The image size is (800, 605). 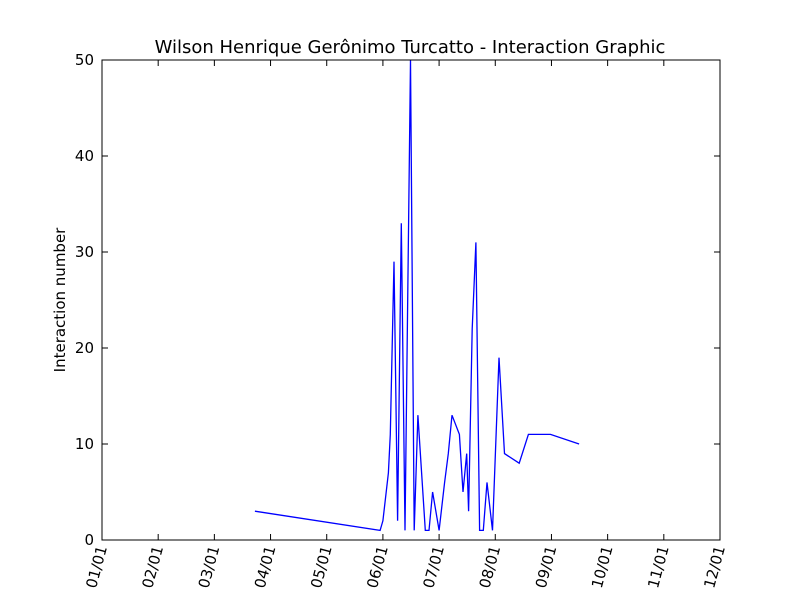 I want to click on y-tick-label: 40, so click(x=84, y=156).